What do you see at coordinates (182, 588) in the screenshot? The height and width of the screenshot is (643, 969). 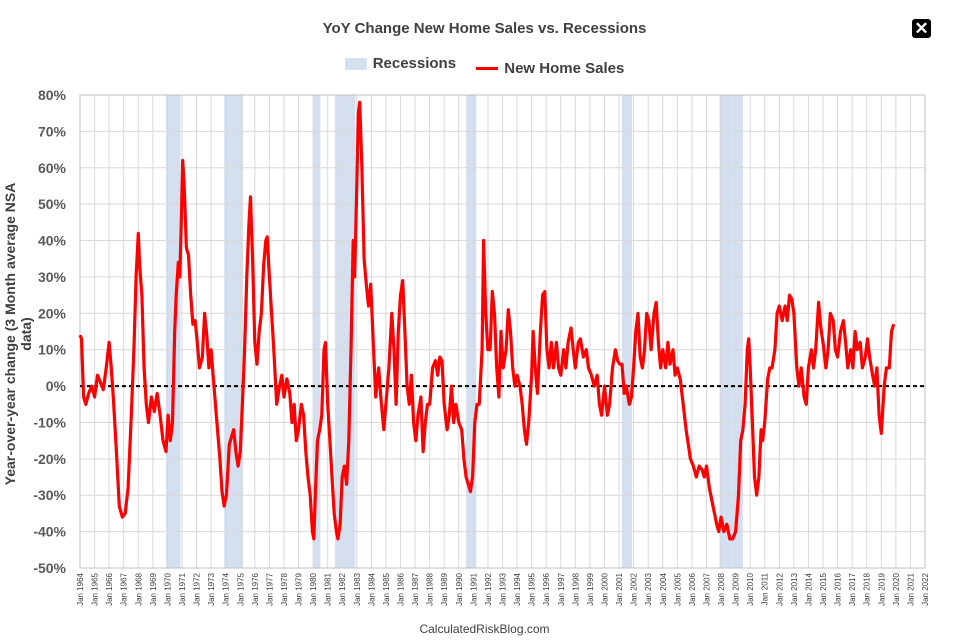 I see `x-tick-label: Jan 1971` at bounding box center [182, 588].